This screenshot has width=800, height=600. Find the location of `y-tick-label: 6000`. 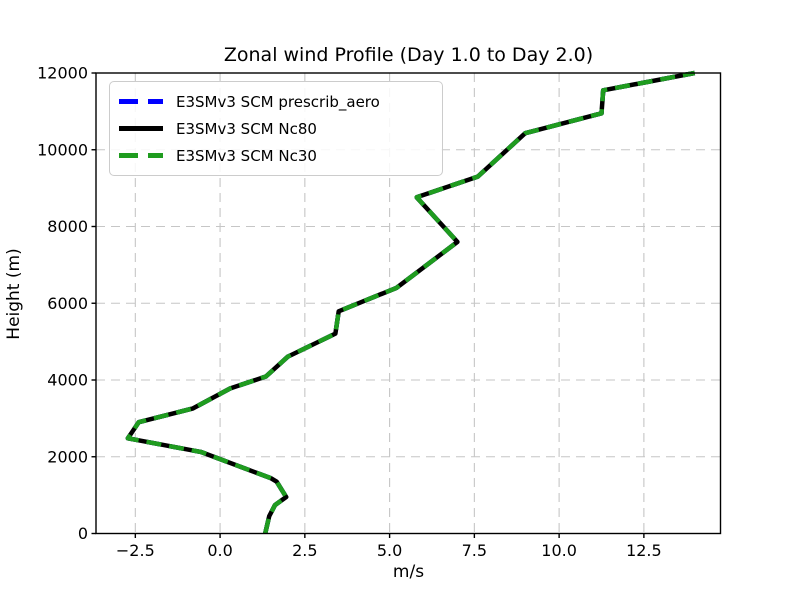

y-tick-label: 6000 is located at coordinates (67, 303).